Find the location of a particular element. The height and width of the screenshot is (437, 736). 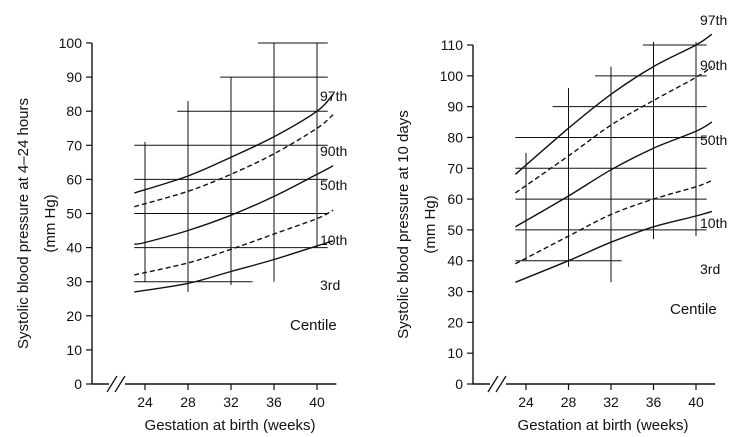

y-tick-label: 110 is located at coordinates (452, 45).